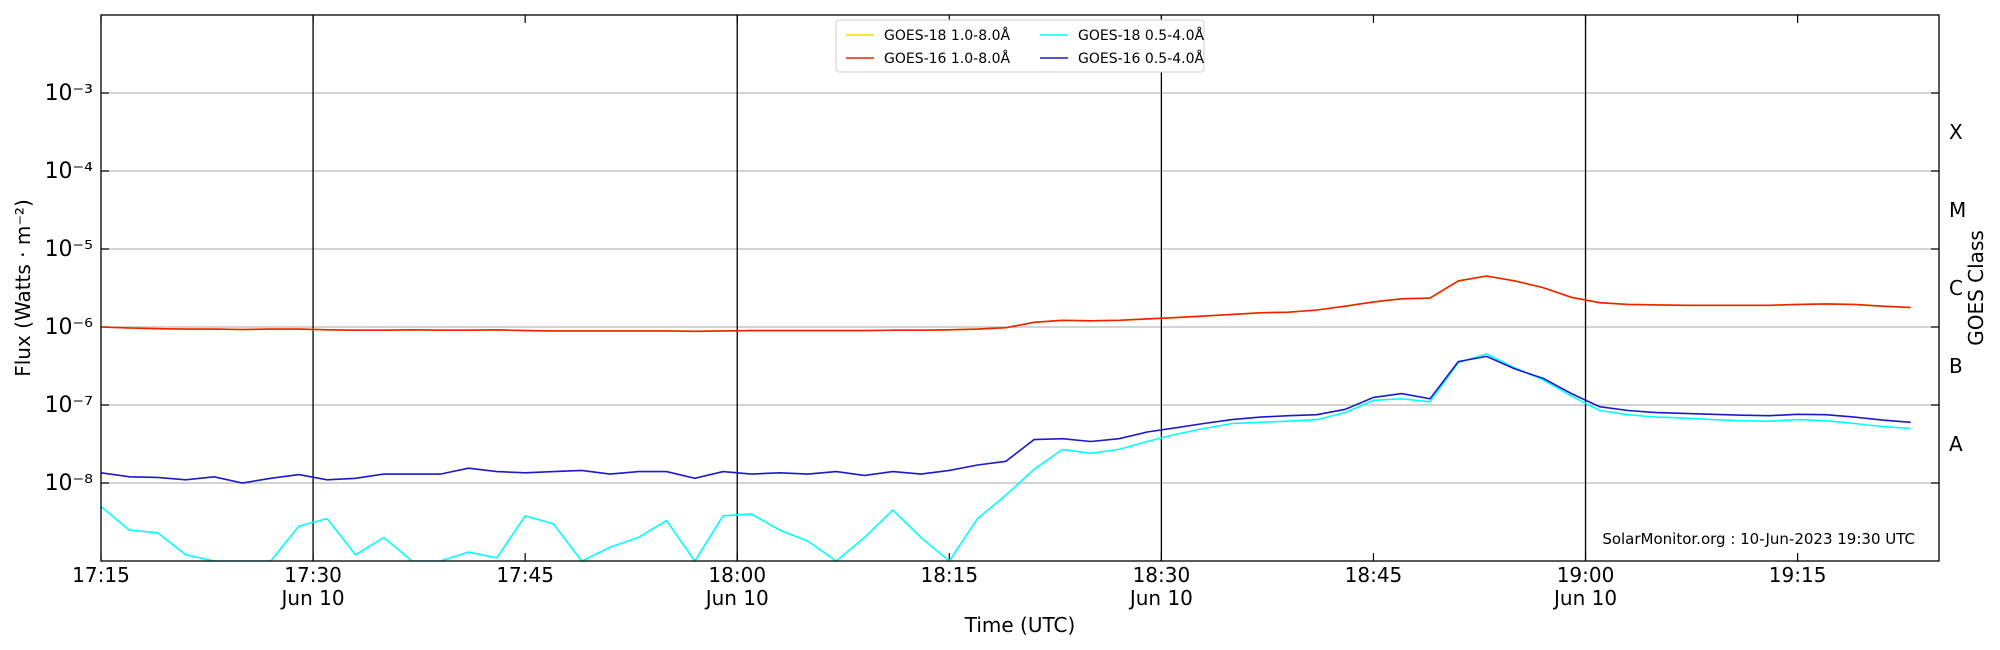 This screenshot has height=650, width=2000. What do you see at coordinates (101, 575) in the screenshot?
I see `x-tick-label: 17:15` at bounding box center [101, 575].